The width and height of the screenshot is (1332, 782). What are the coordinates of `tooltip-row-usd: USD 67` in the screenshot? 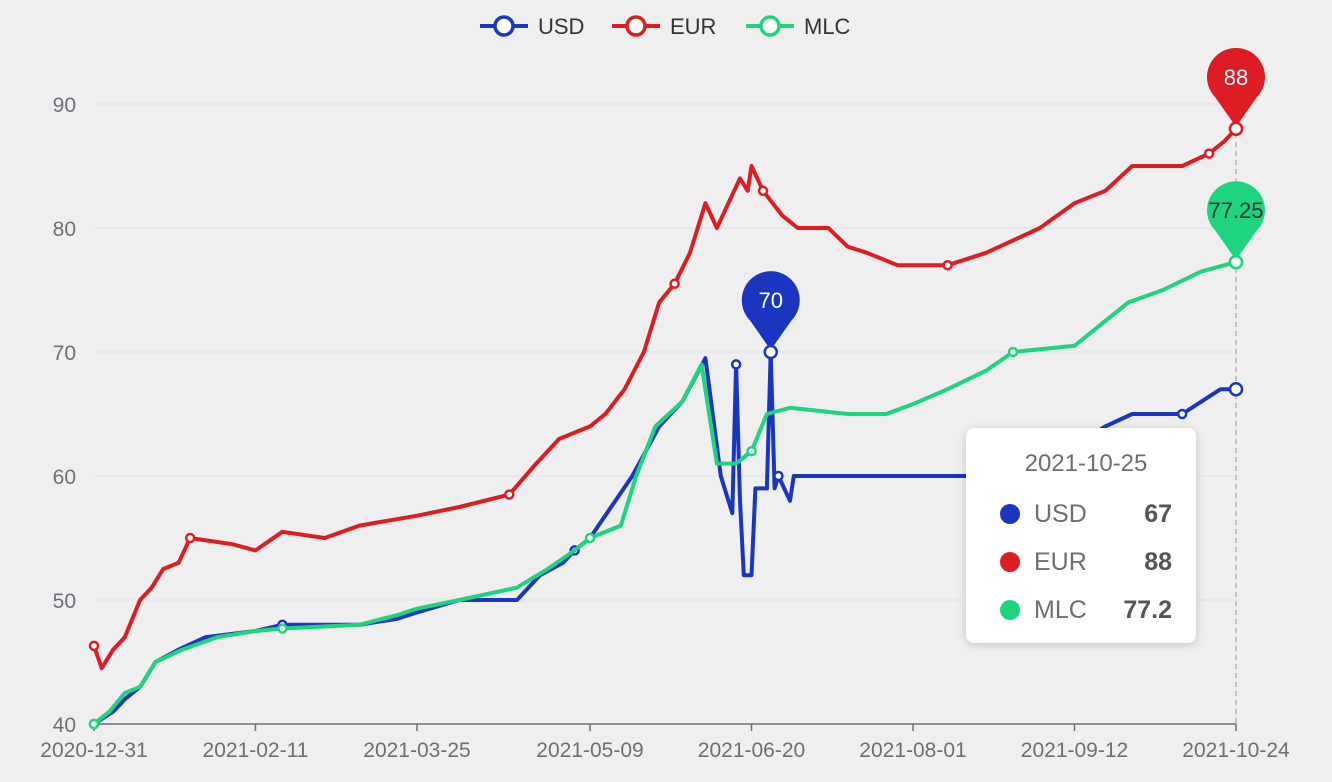 It's located at (1086, 514).